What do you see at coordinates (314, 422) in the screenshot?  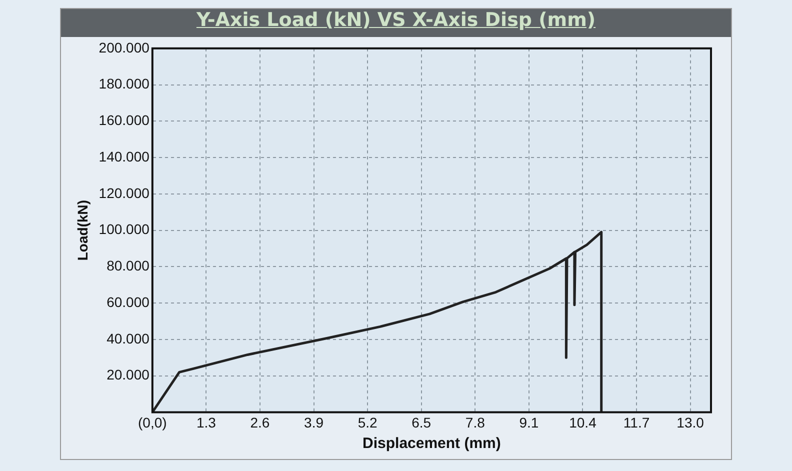 I see `x-tick-label: 3.9` at bounding box center [314, 422].